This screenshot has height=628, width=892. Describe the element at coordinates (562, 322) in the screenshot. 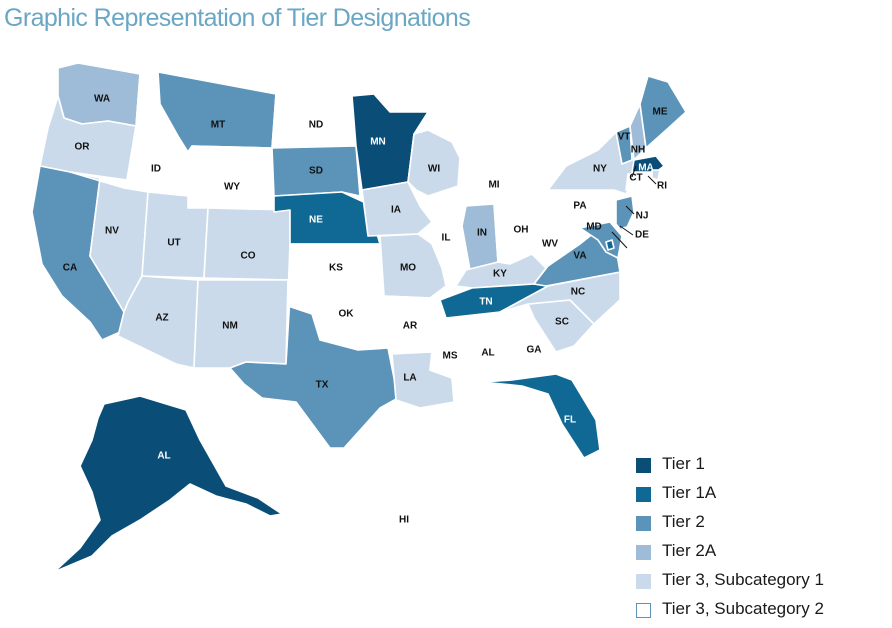

I see `state-label: SC` at that location.